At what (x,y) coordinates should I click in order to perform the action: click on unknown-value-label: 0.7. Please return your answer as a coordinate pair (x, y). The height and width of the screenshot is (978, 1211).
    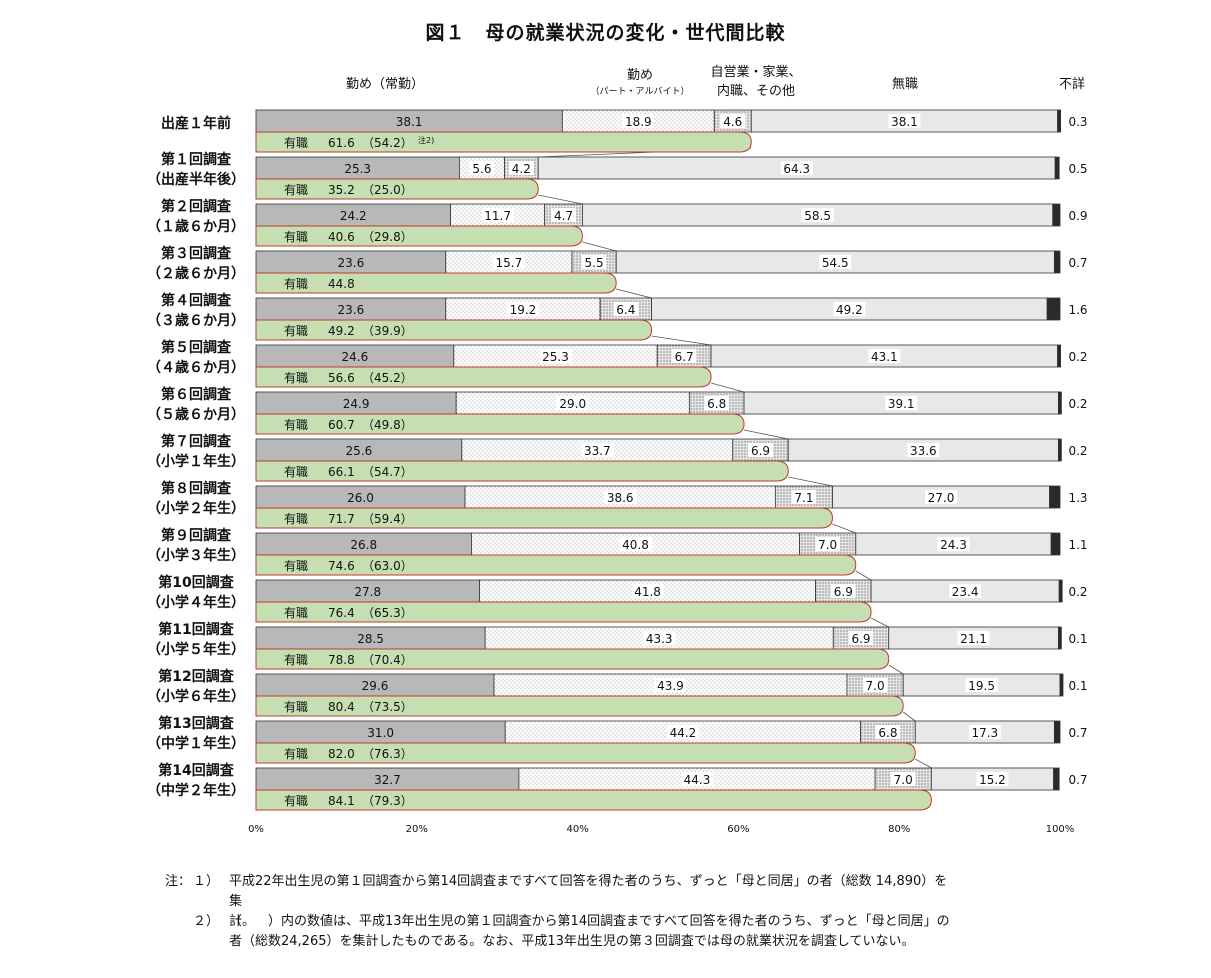
    Looking at the image, I should click on (1077, 733).